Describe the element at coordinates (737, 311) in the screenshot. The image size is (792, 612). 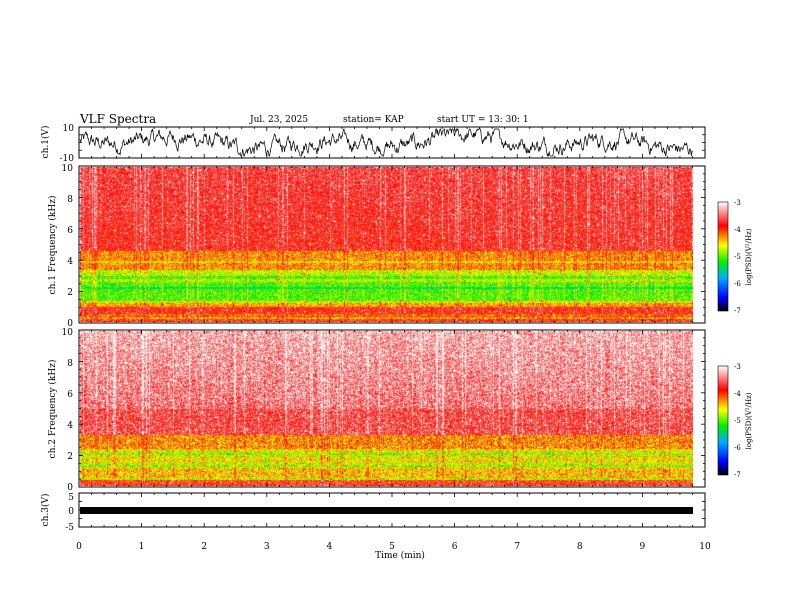
I see `ch1-cb-tick-m7: -7` at that location.